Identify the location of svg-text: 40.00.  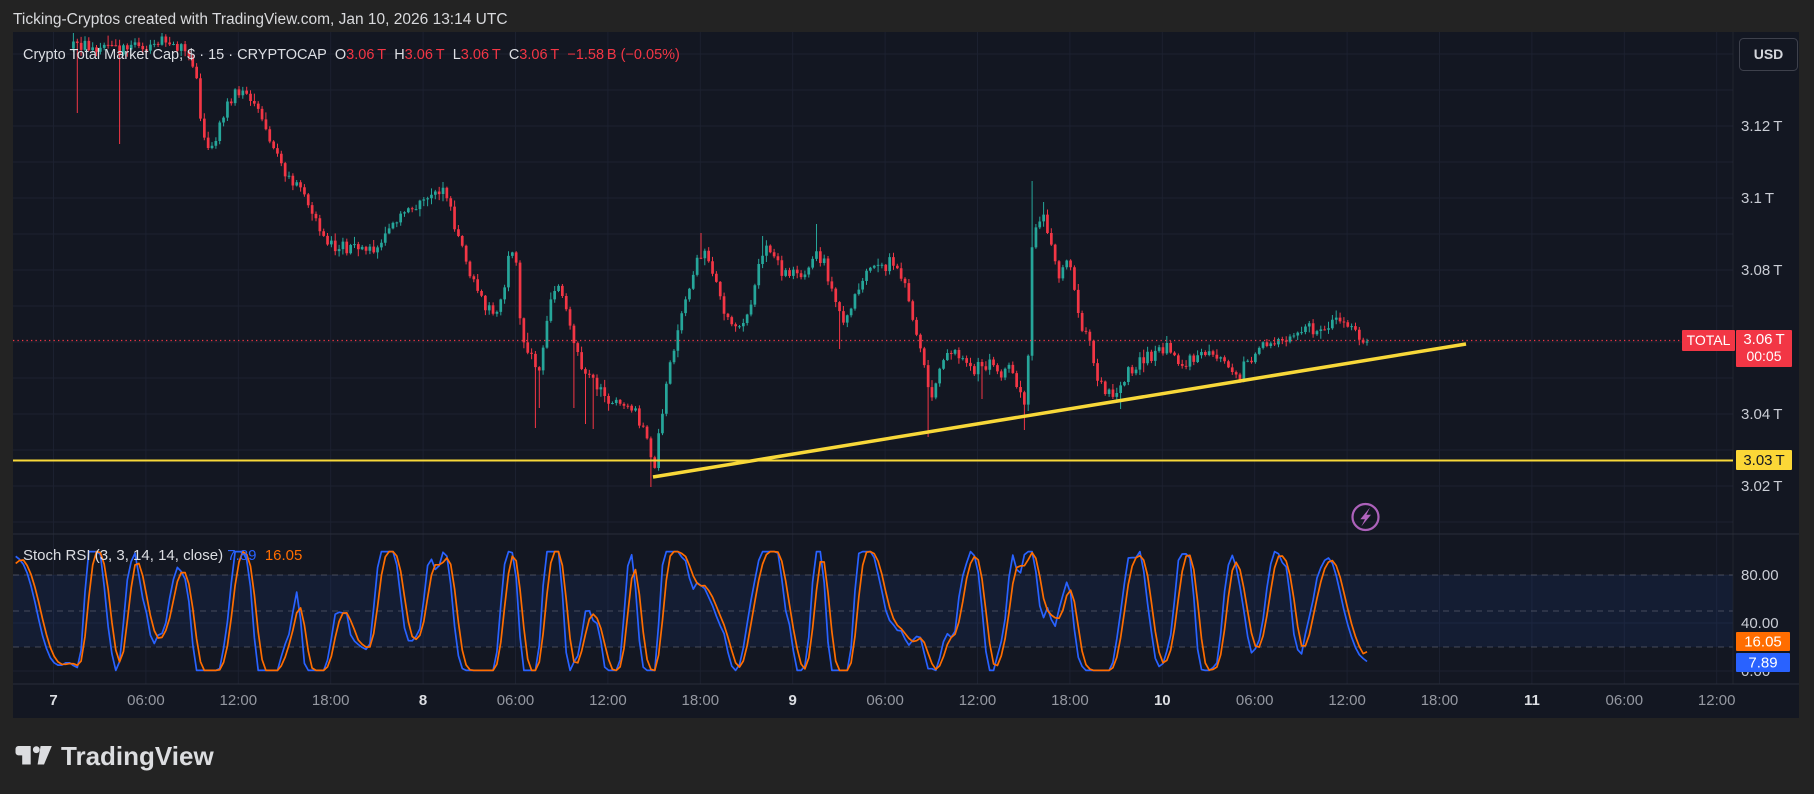
(1760, 623).